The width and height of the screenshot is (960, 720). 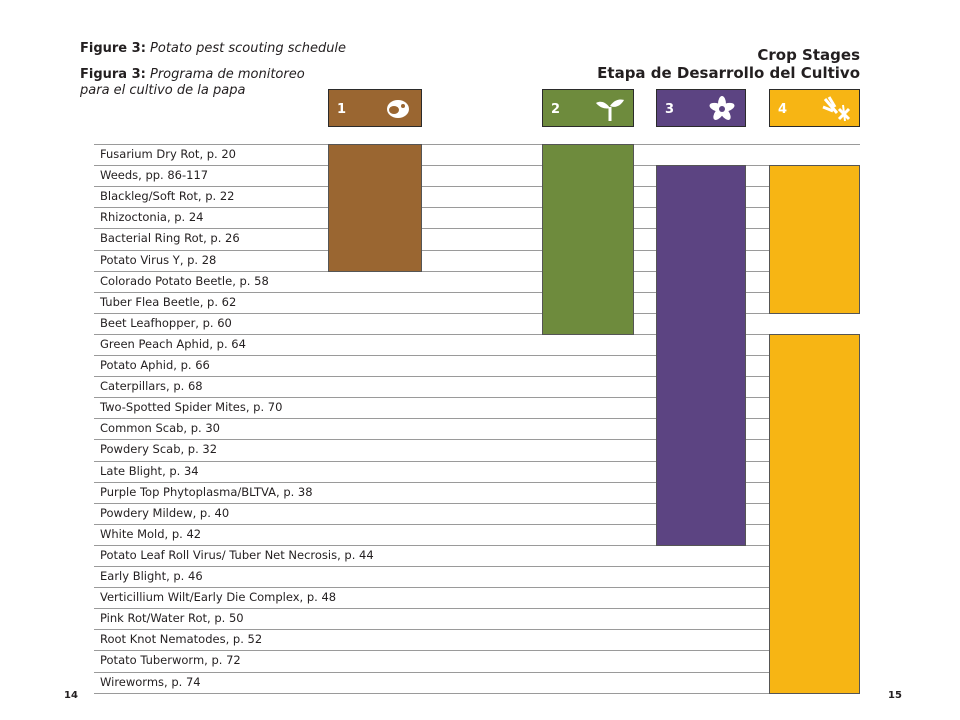 I want to click on stage-number-4: 4, so click(x=783, y=109).